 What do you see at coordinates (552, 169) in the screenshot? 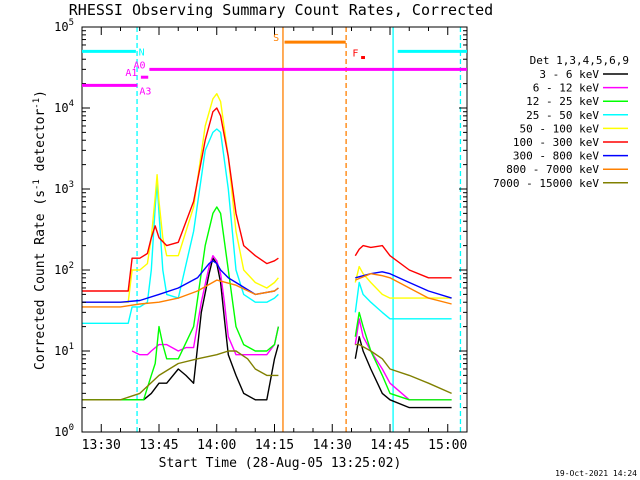
I see `legend-label: 800 - 7000 keV` at bounding box center [552, 169].